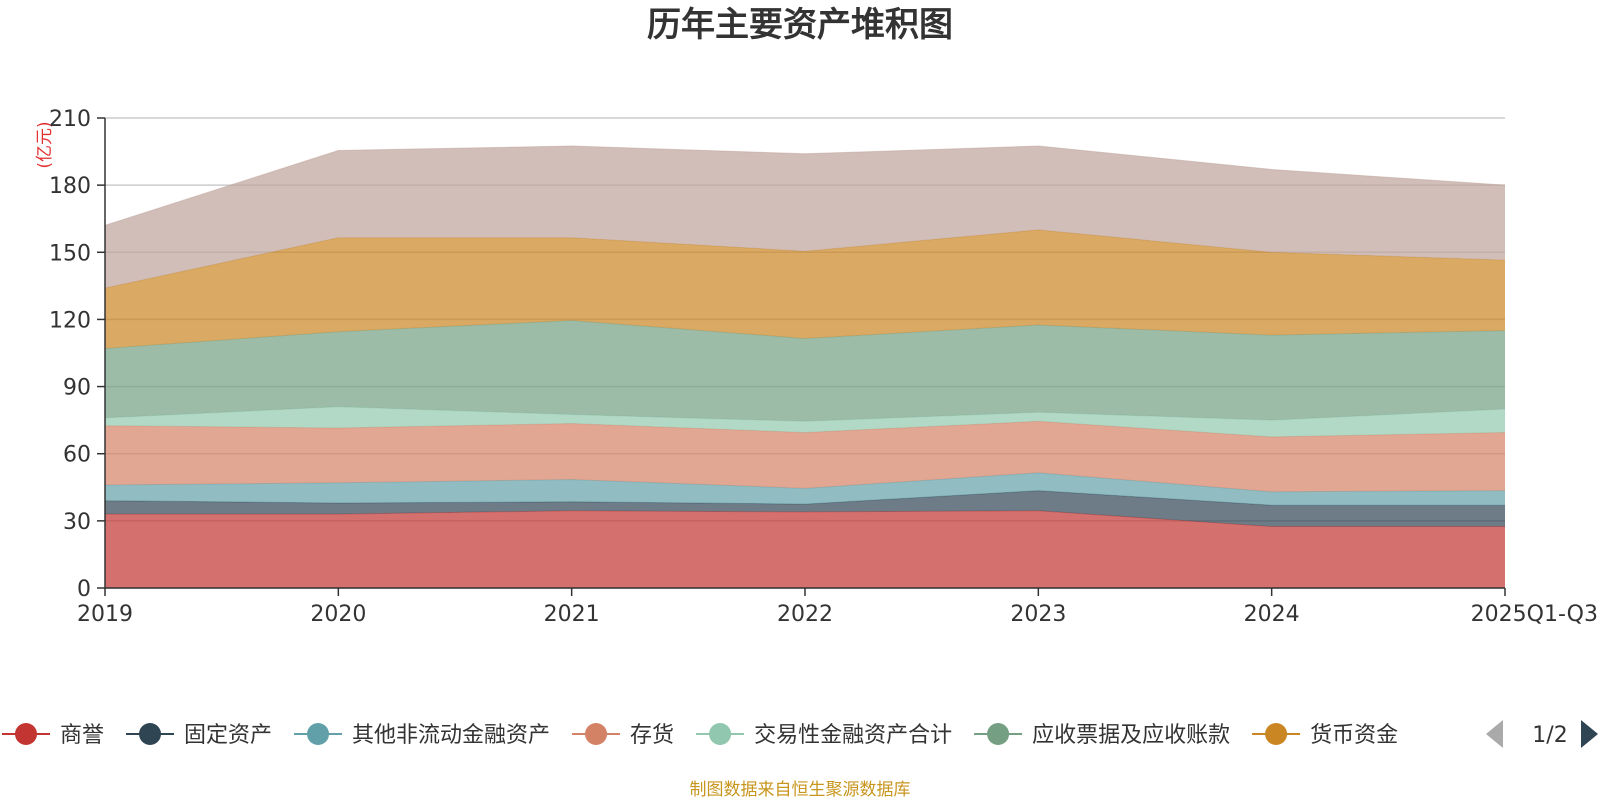  Describe the element at coordinates (652, 735) in the screenshot. I see `legend-label: 存货` at that location.